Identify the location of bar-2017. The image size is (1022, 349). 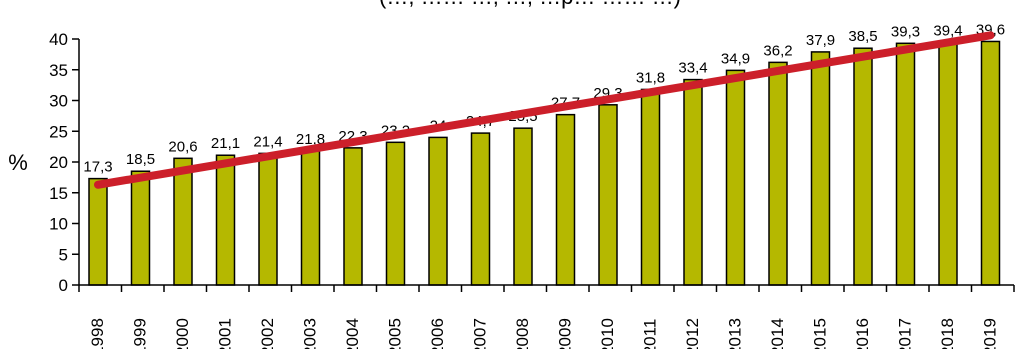
(905, 164).